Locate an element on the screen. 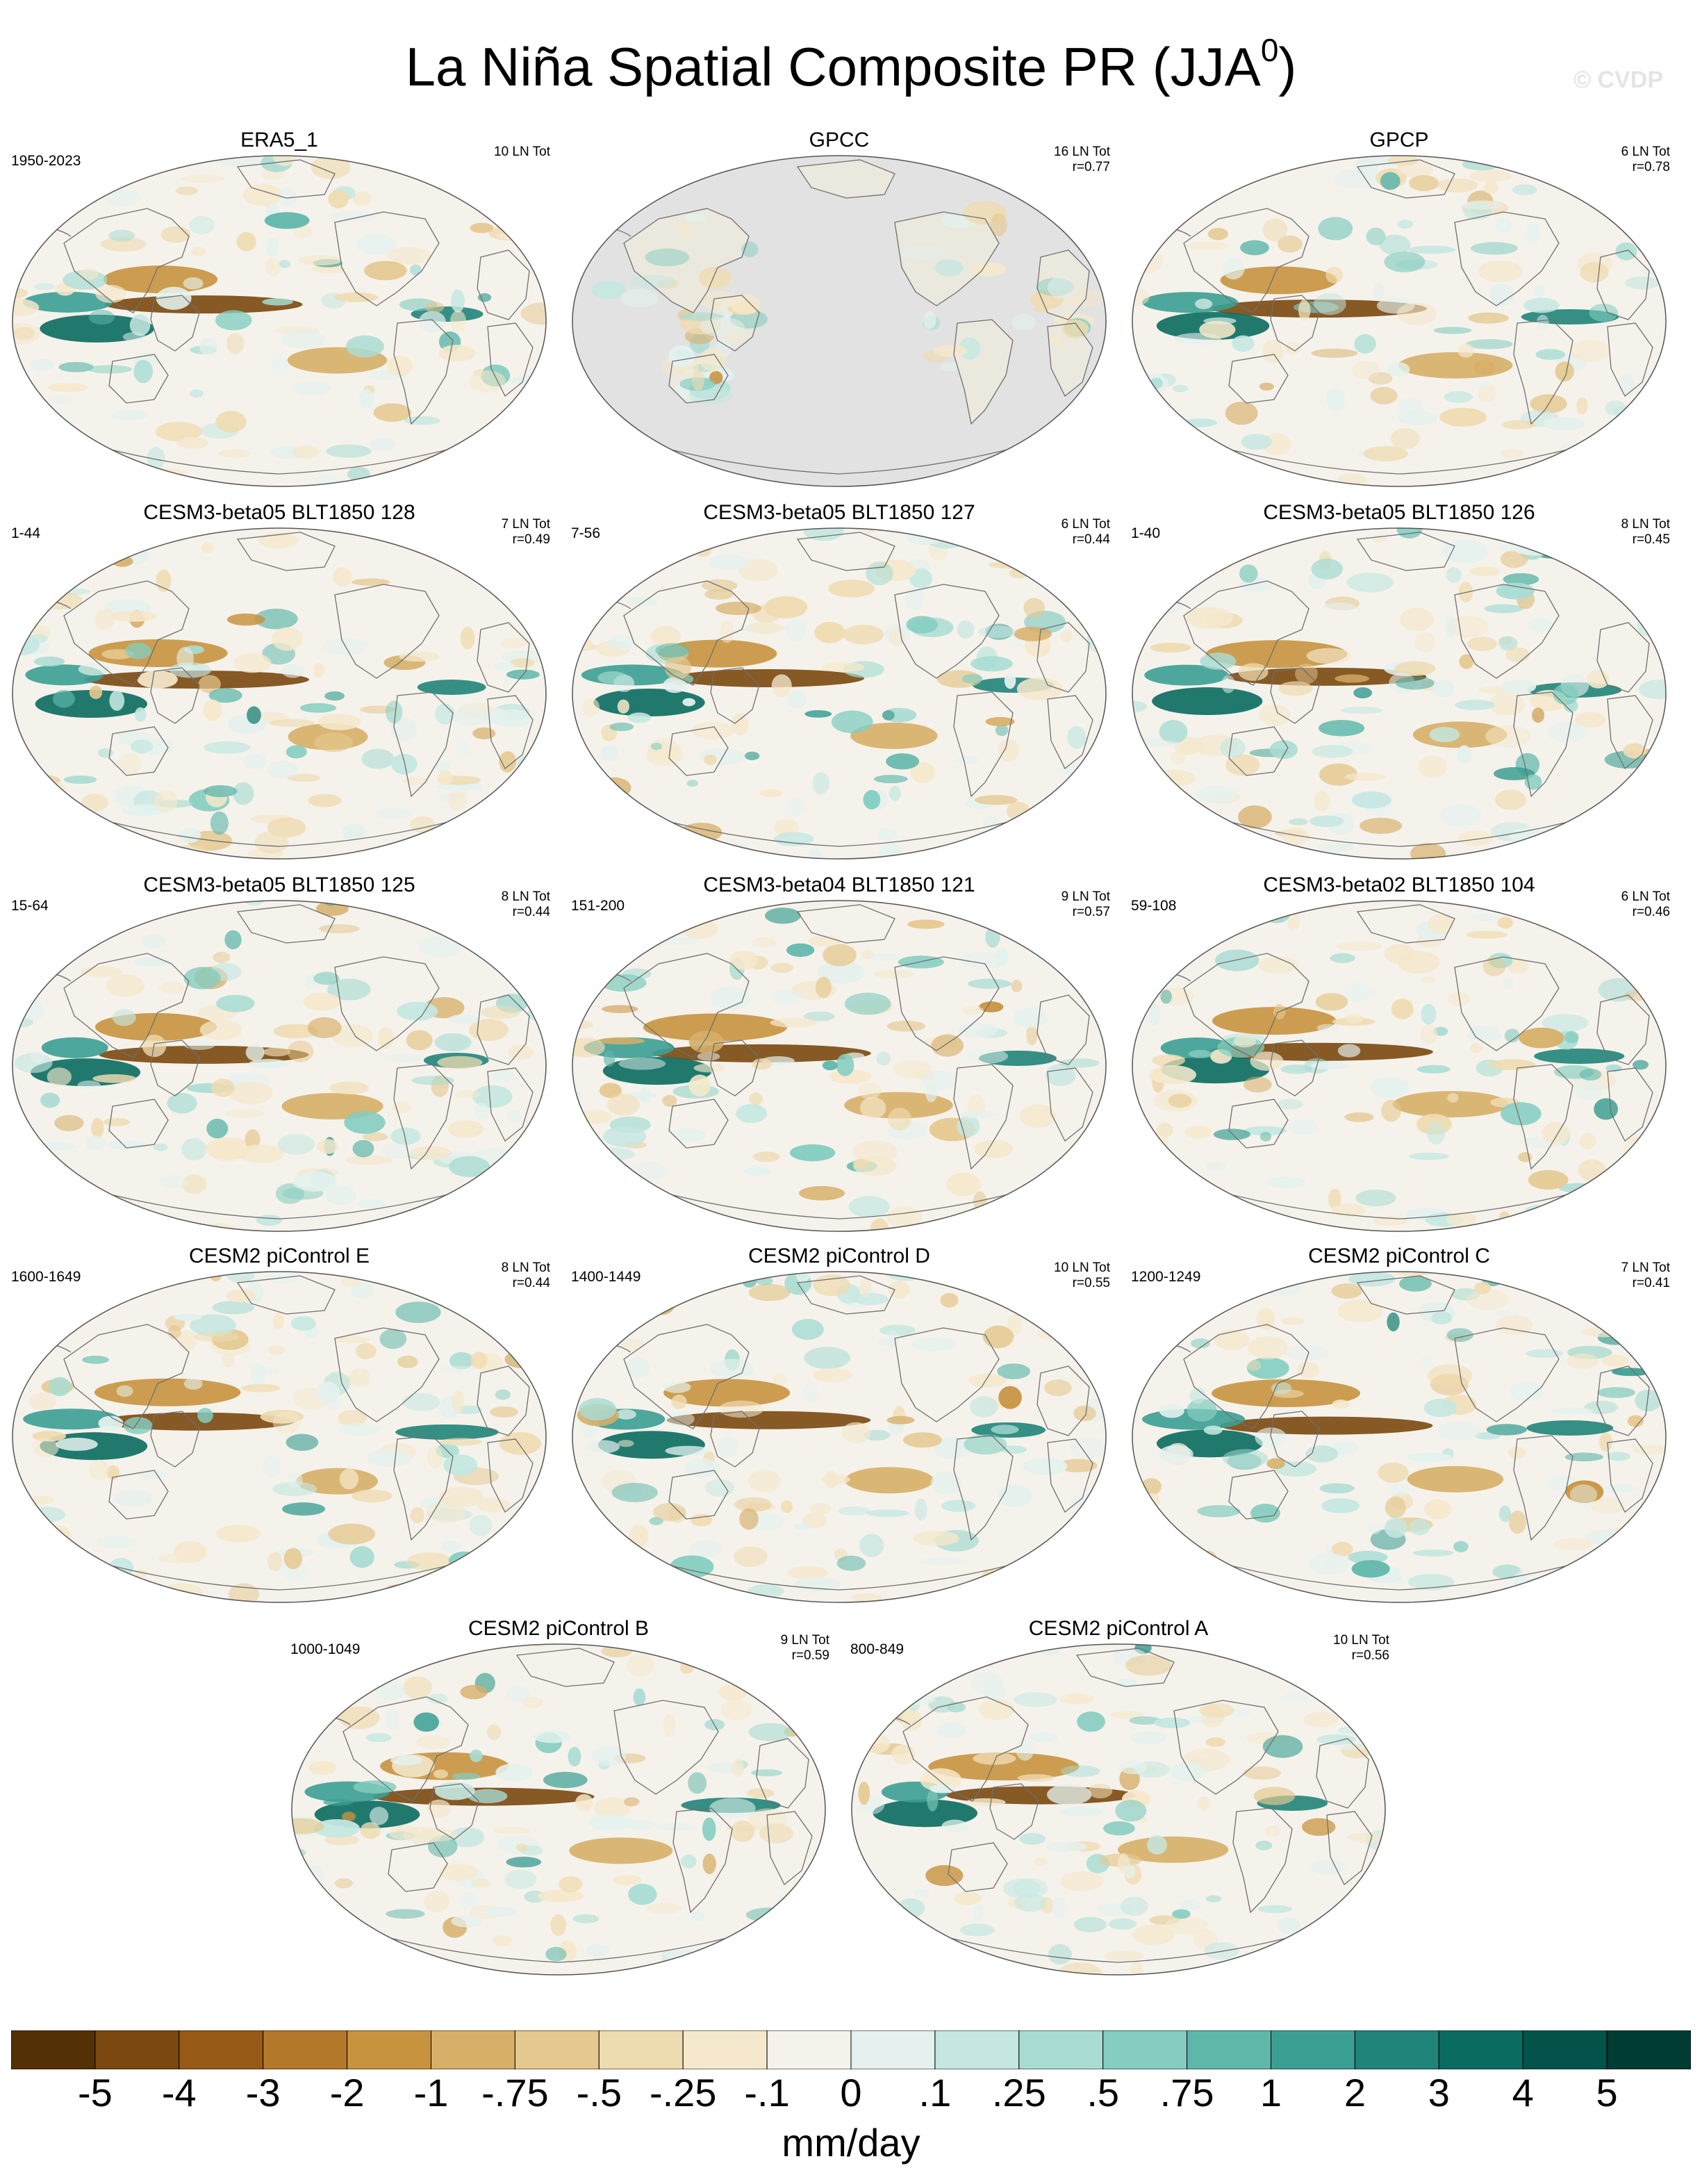 The width and height of the screenshot is (1702, 2184). panel-years: 151-200 is located at coordinates (598, 906).